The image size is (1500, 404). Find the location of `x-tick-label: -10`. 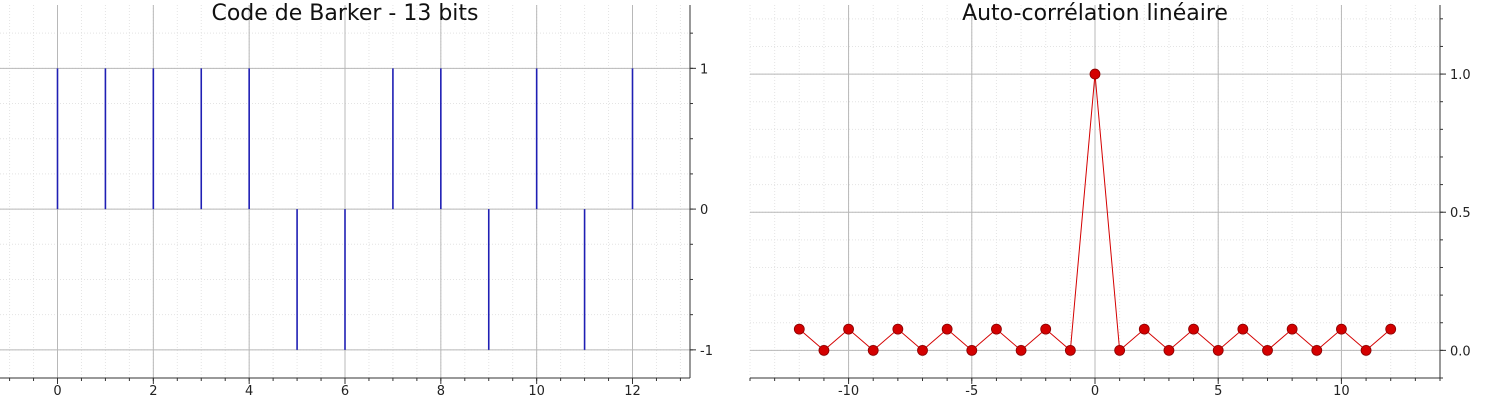

x-tick-label: -10 is located at coordinates (848, 391).